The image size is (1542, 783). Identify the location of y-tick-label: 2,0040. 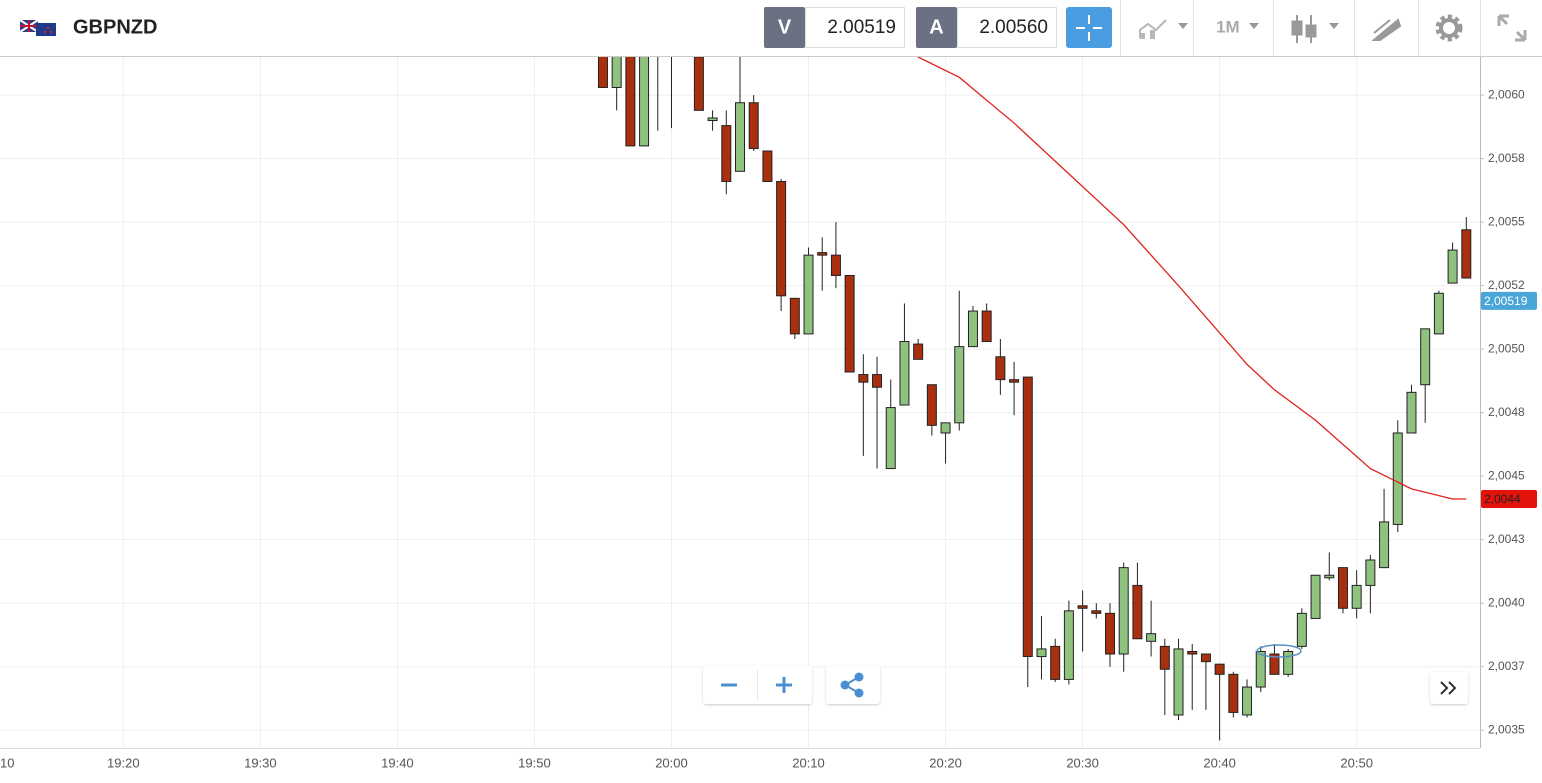
(1506, 602).